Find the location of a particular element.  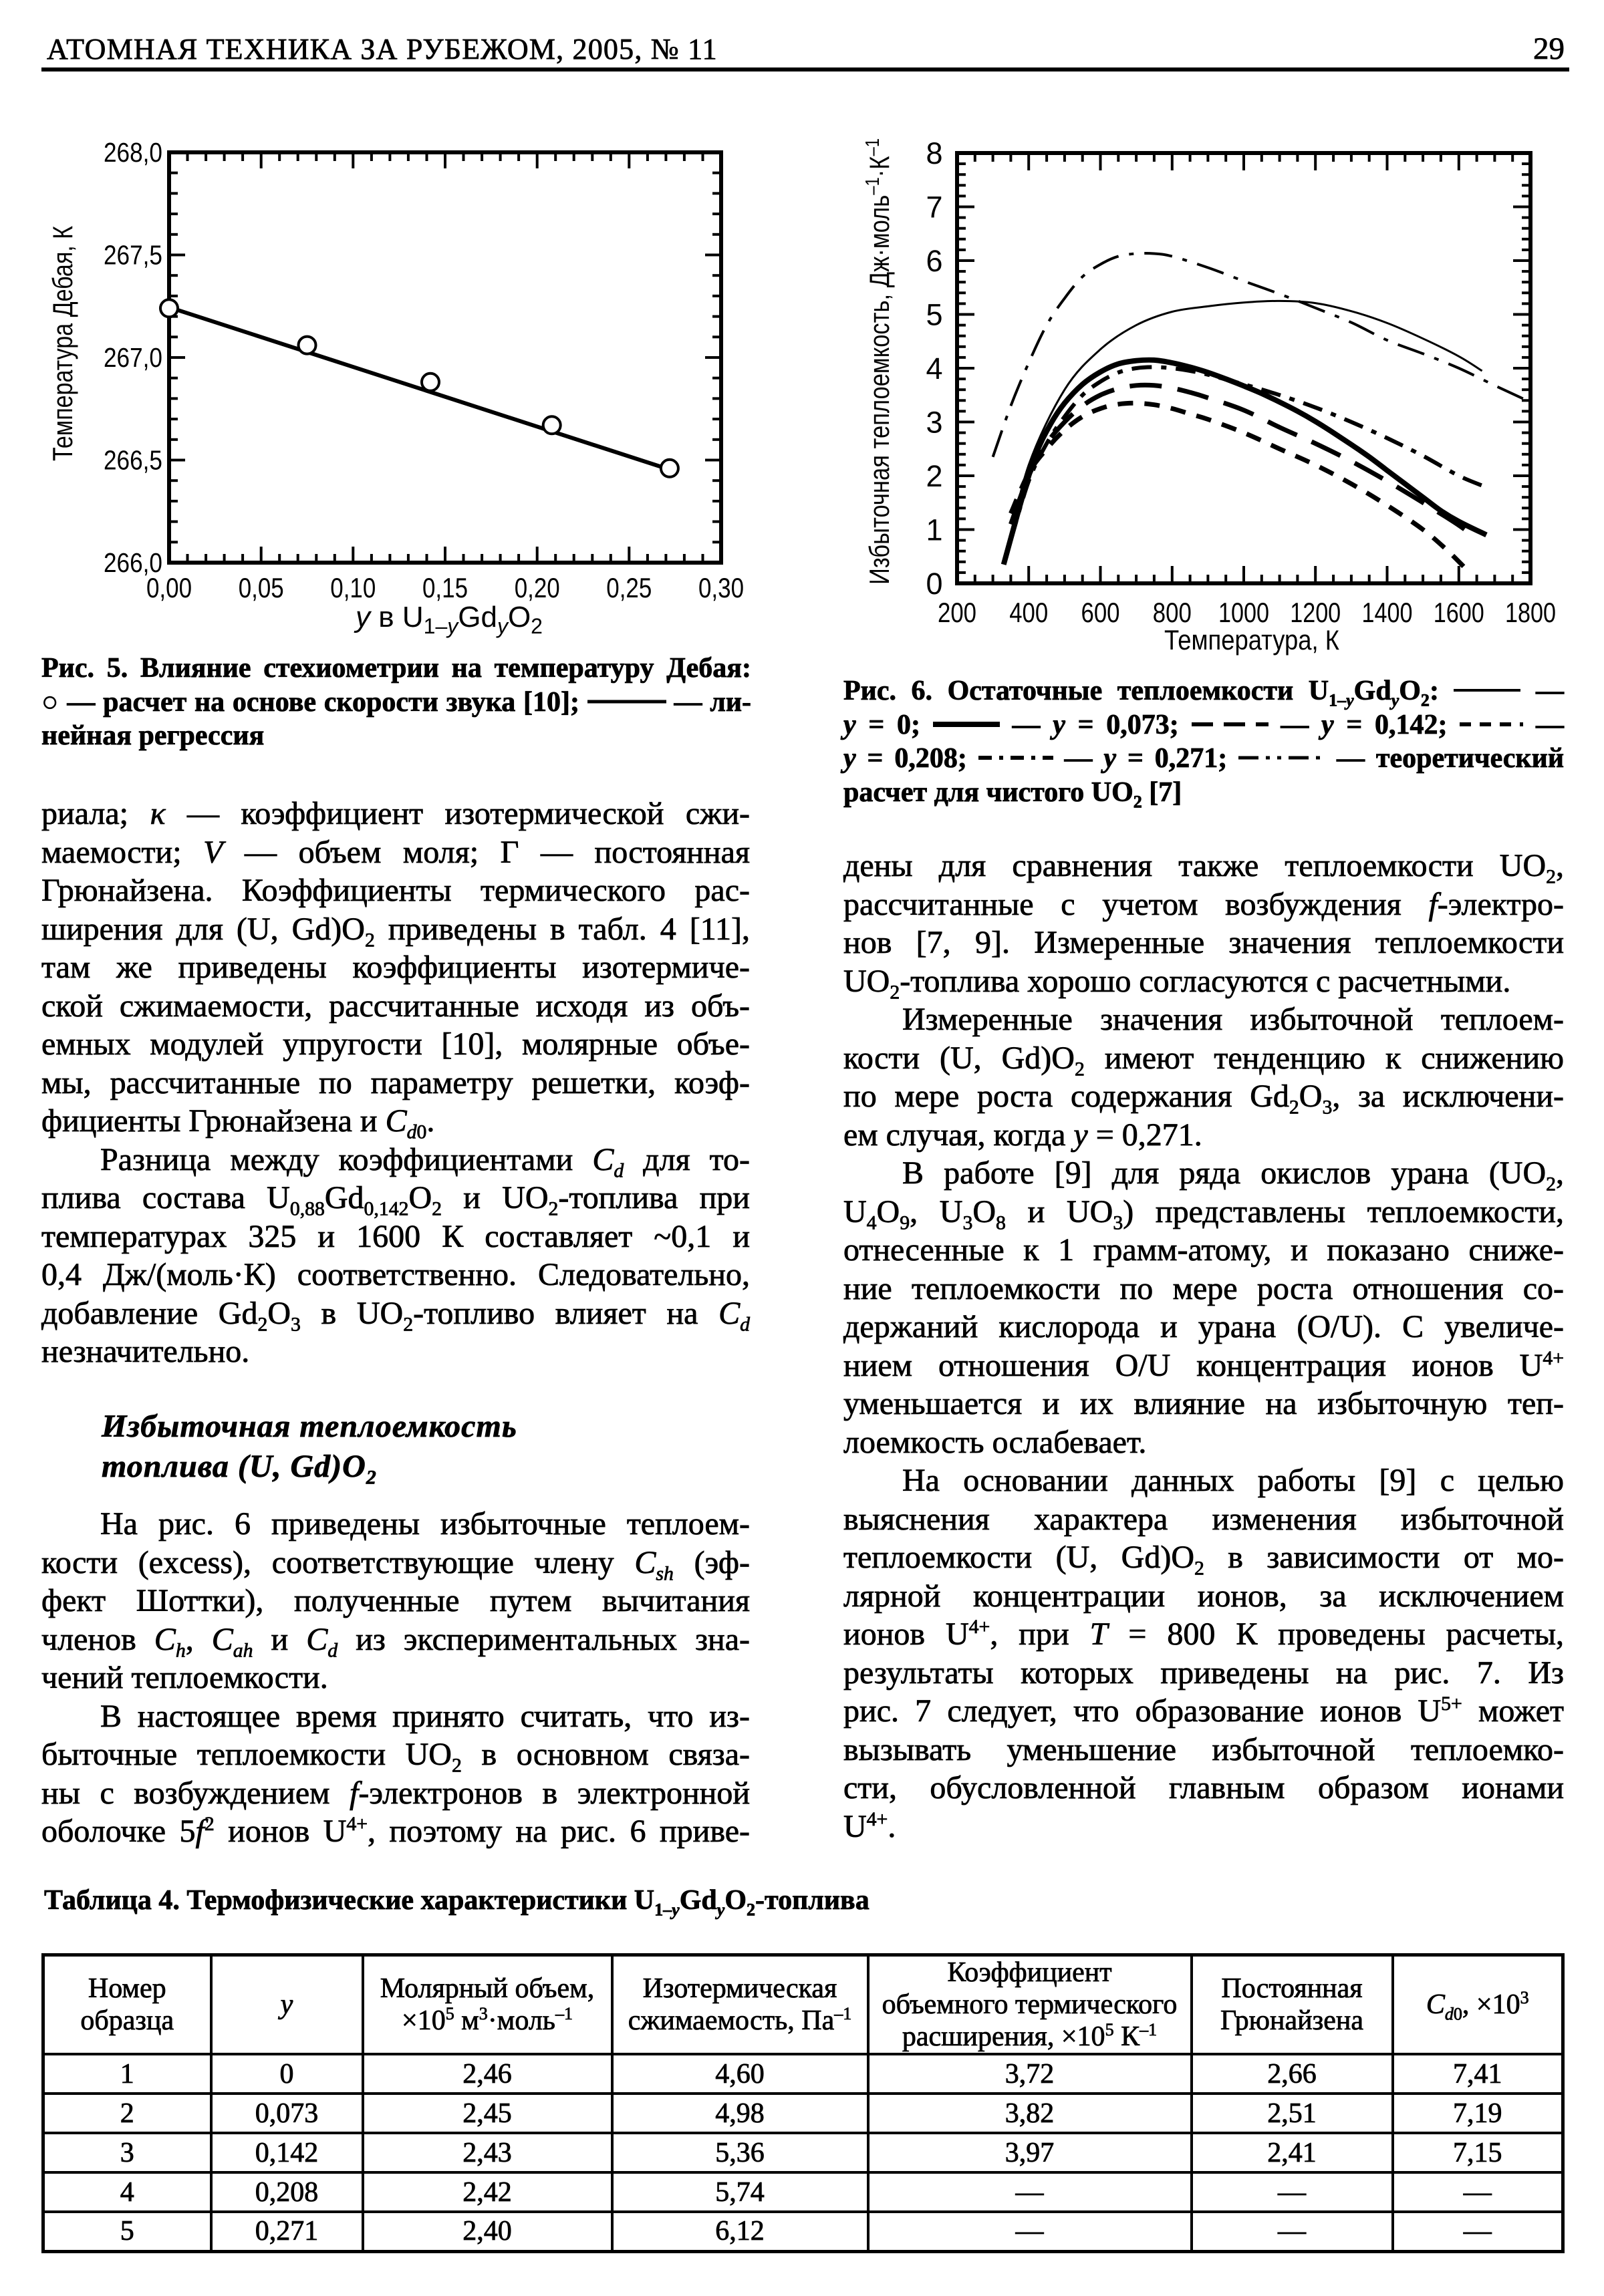

svg-text: 1800 is located at coordinates (1530, 612).